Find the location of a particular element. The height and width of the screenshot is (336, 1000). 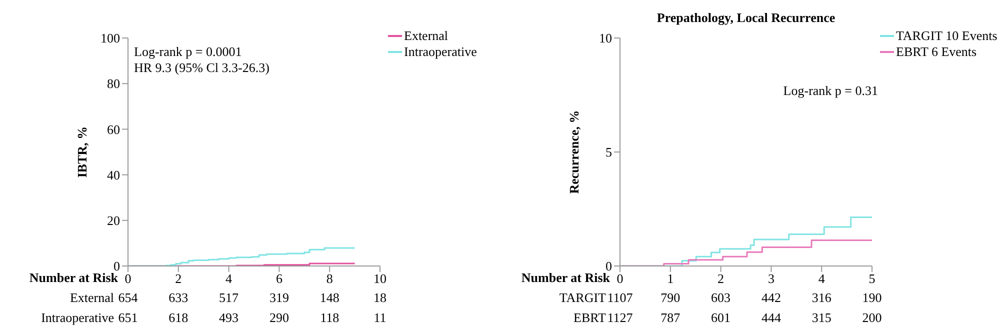

text: 654 is located at coordinates (128, 297).